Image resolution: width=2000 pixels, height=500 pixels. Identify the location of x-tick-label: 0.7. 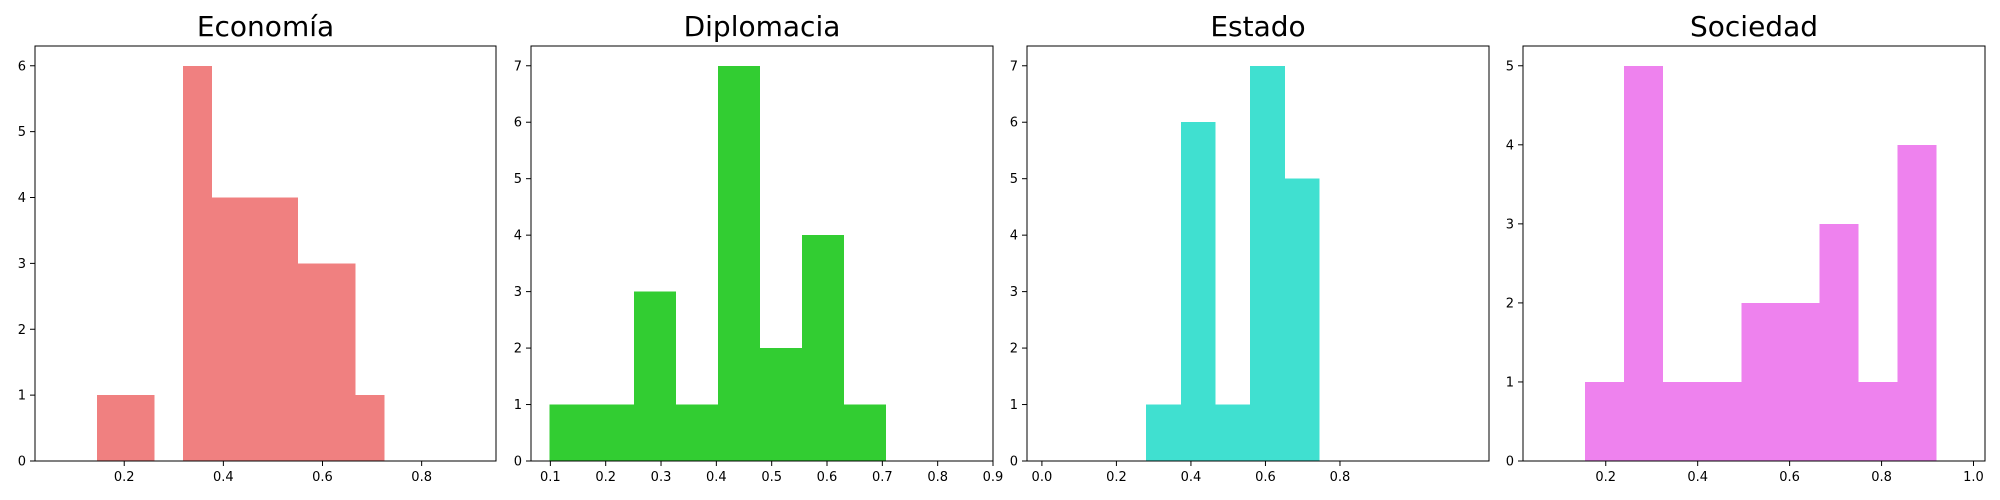
(882, 477).